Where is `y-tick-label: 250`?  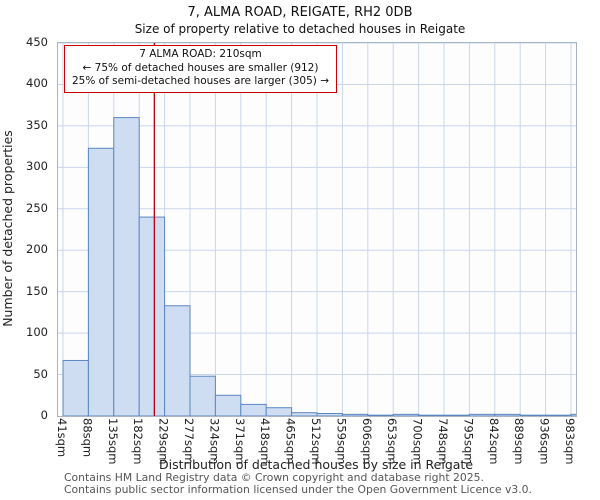 y-tick-label: 250 is located at coordinates (37, 207).